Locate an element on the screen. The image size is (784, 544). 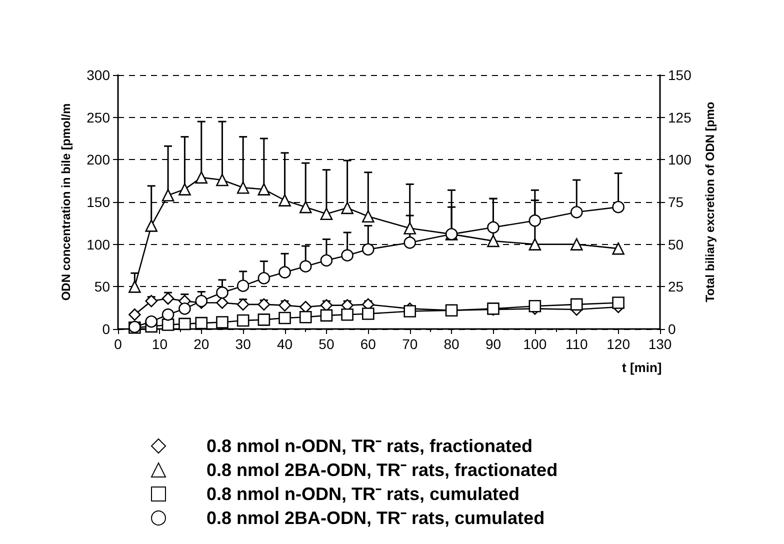
x-tick-label: 70 is located at coordinates (410, 344).